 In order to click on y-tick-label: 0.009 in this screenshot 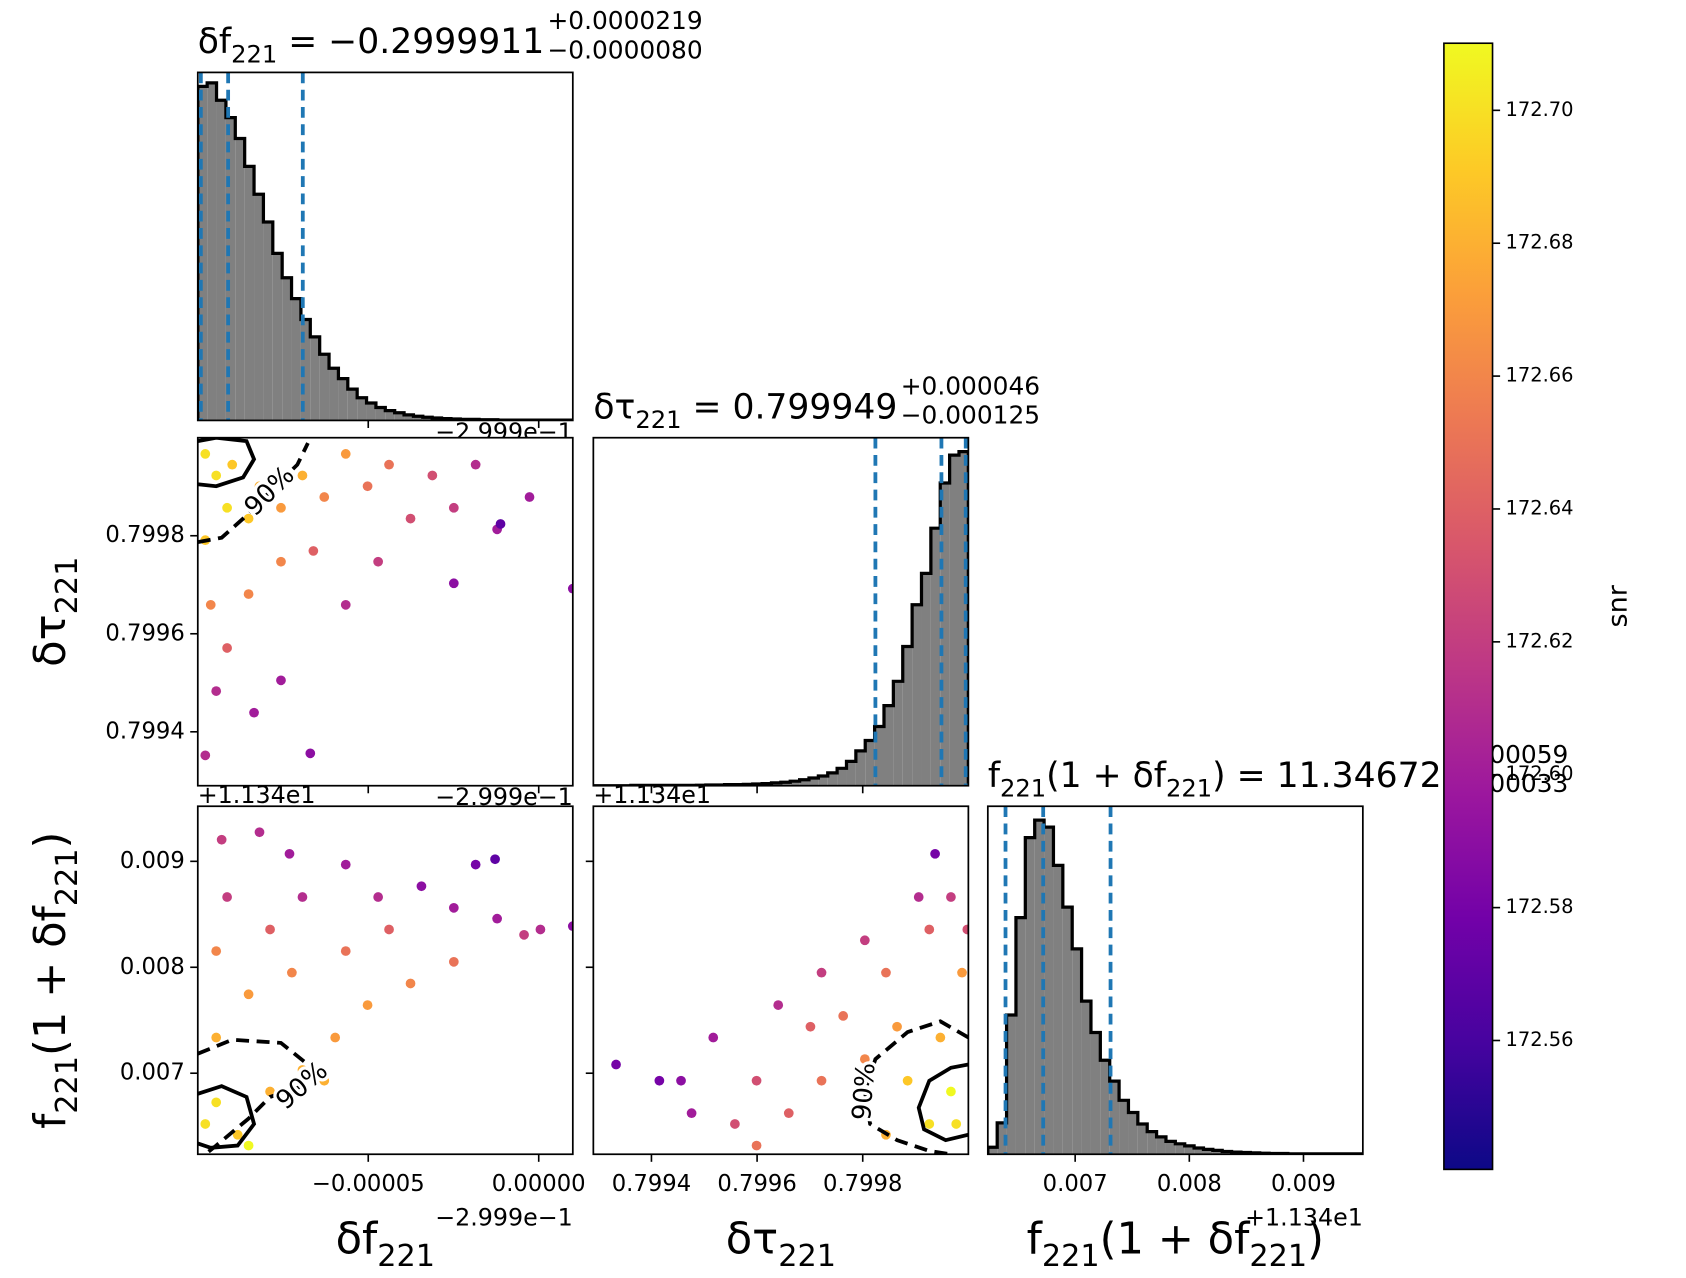, I will do `click(152, 861)`.